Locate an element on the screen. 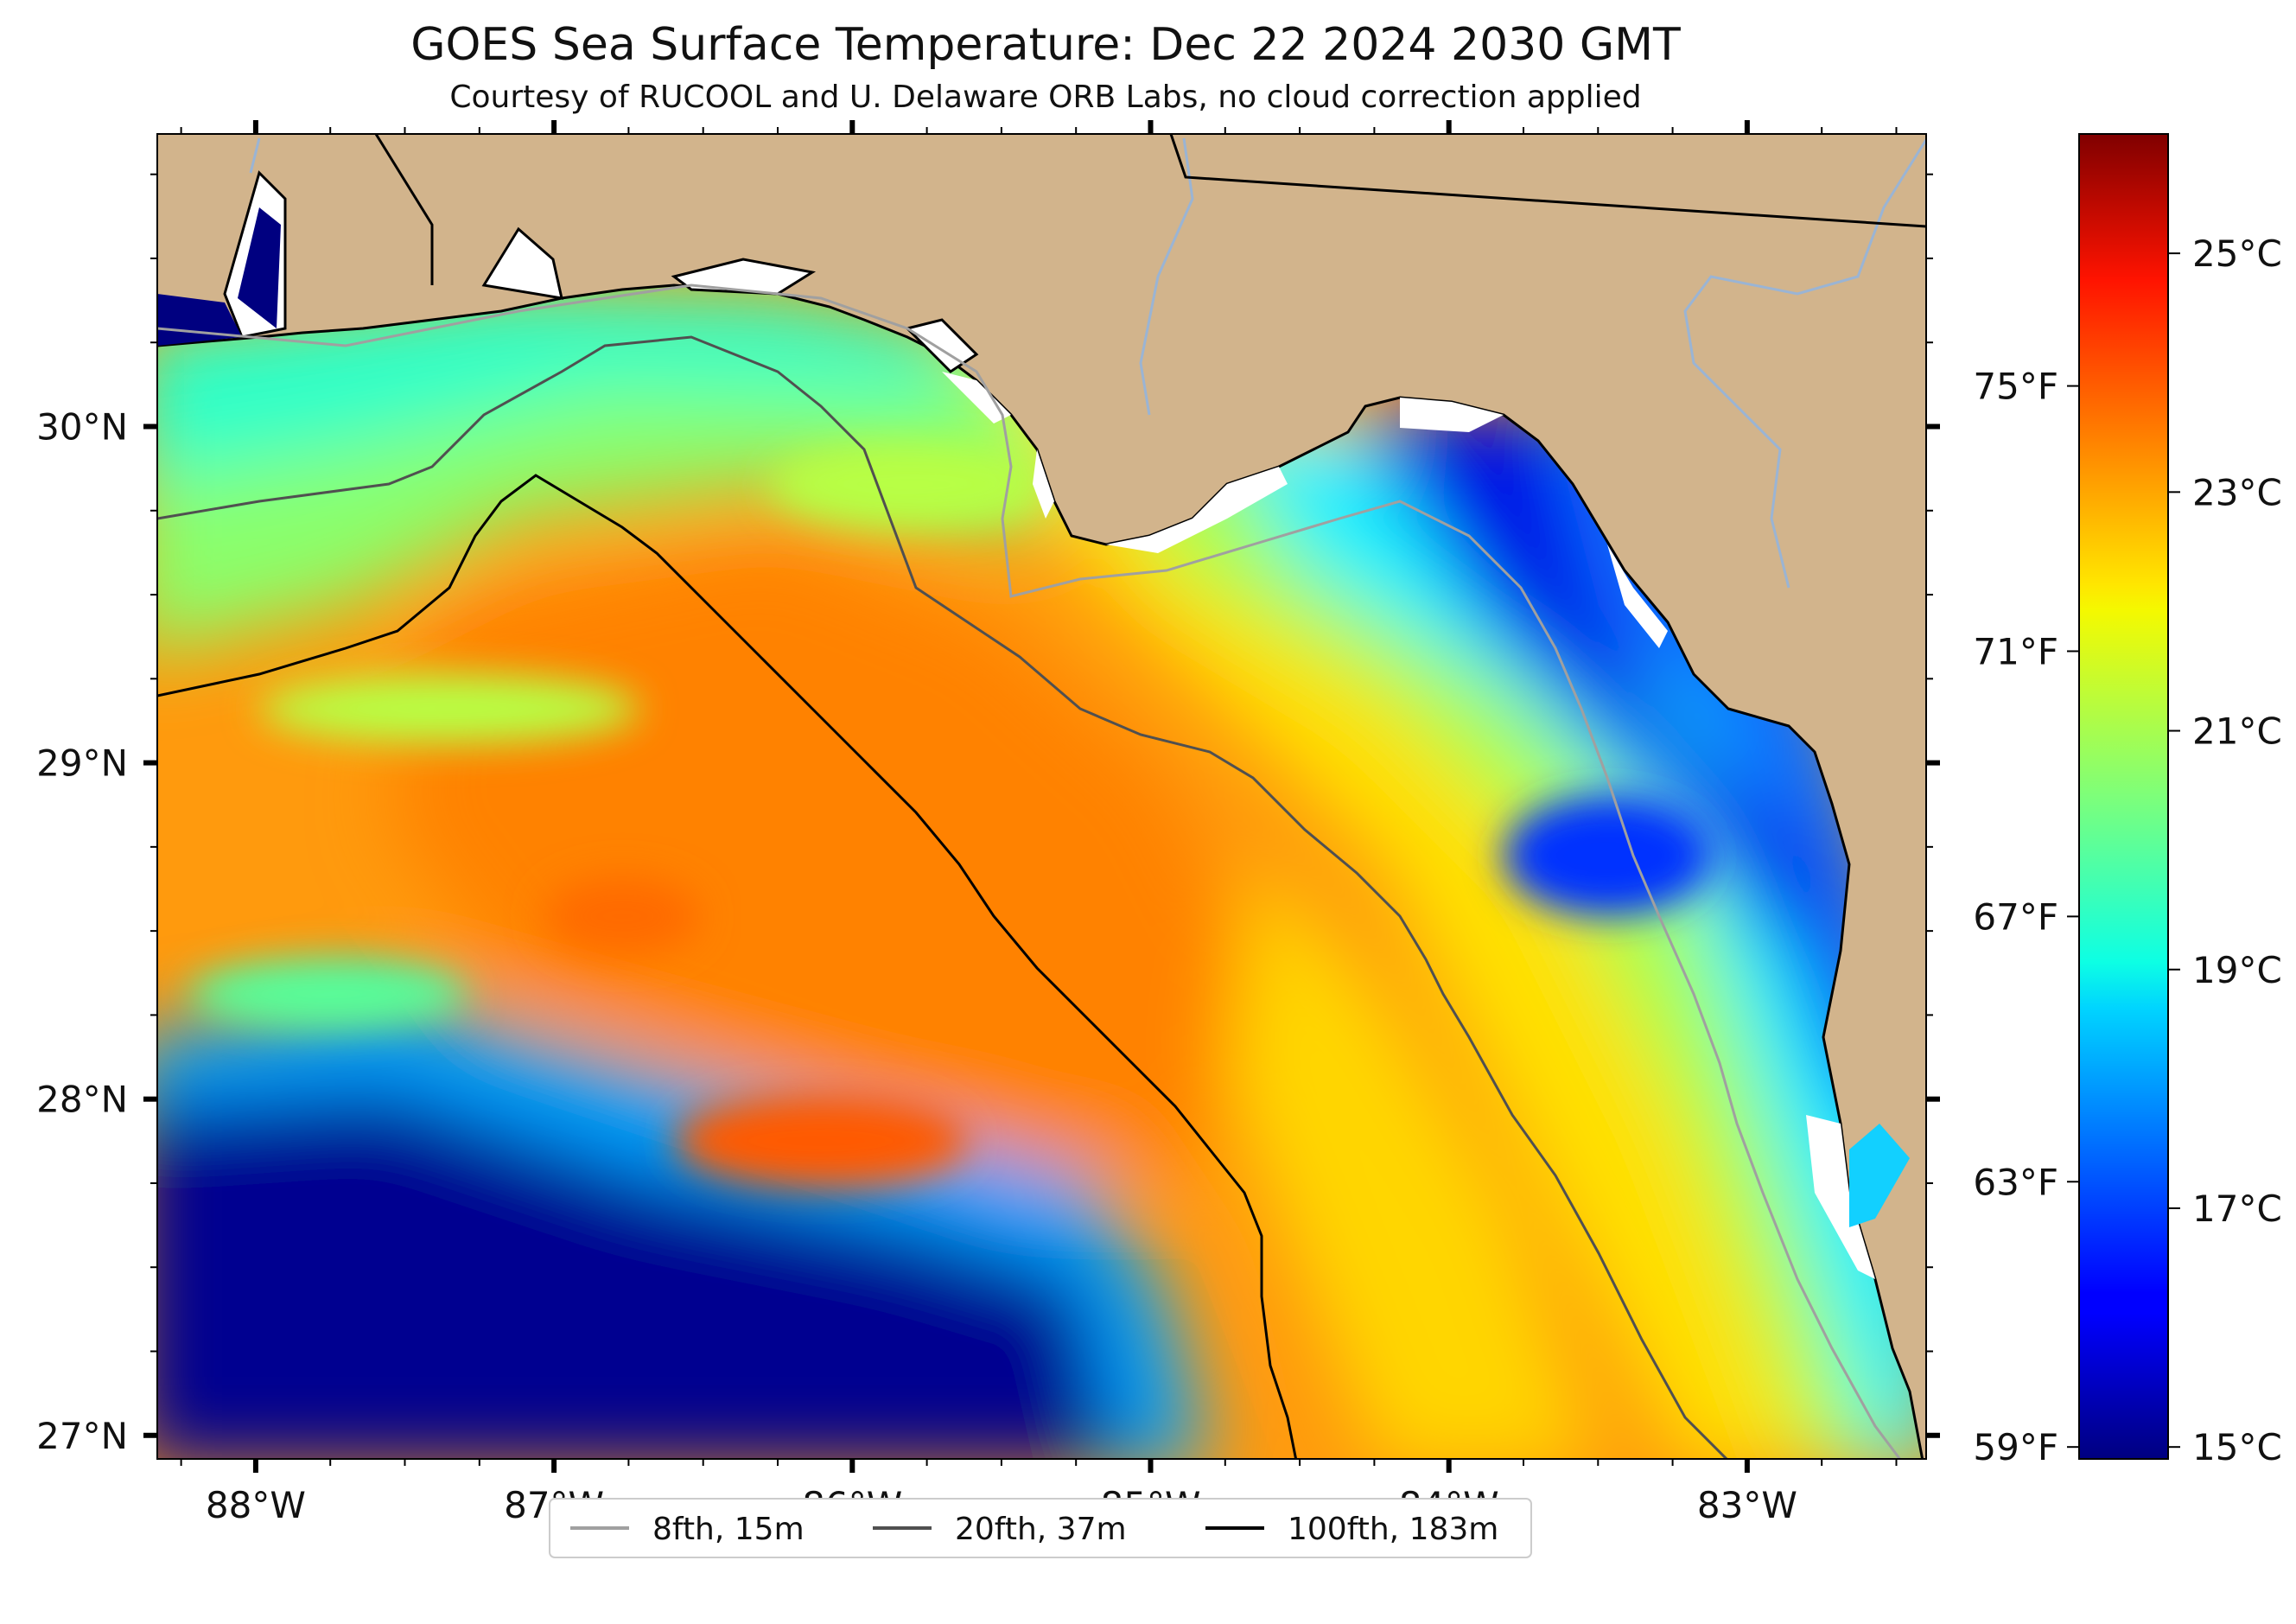 Image resolution: width=2296 pixels, height=1624 pixels. lat-tick-label: 30°N is located at coordinates (82, 427).